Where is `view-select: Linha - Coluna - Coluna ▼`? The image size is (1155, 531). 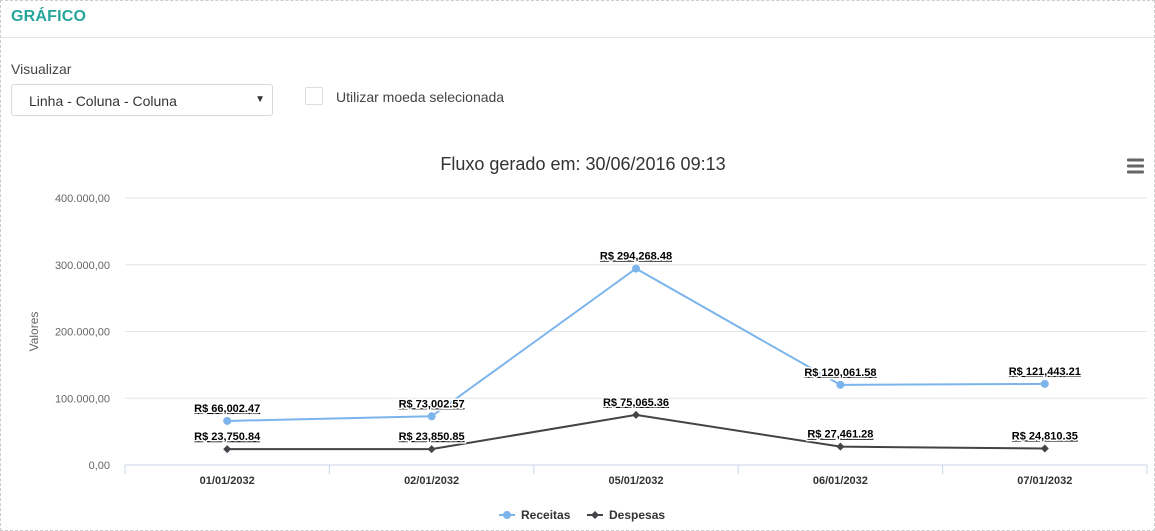
view-select: Linha - Coluna - Coluna ▼ is located at coordinates (142, 100).